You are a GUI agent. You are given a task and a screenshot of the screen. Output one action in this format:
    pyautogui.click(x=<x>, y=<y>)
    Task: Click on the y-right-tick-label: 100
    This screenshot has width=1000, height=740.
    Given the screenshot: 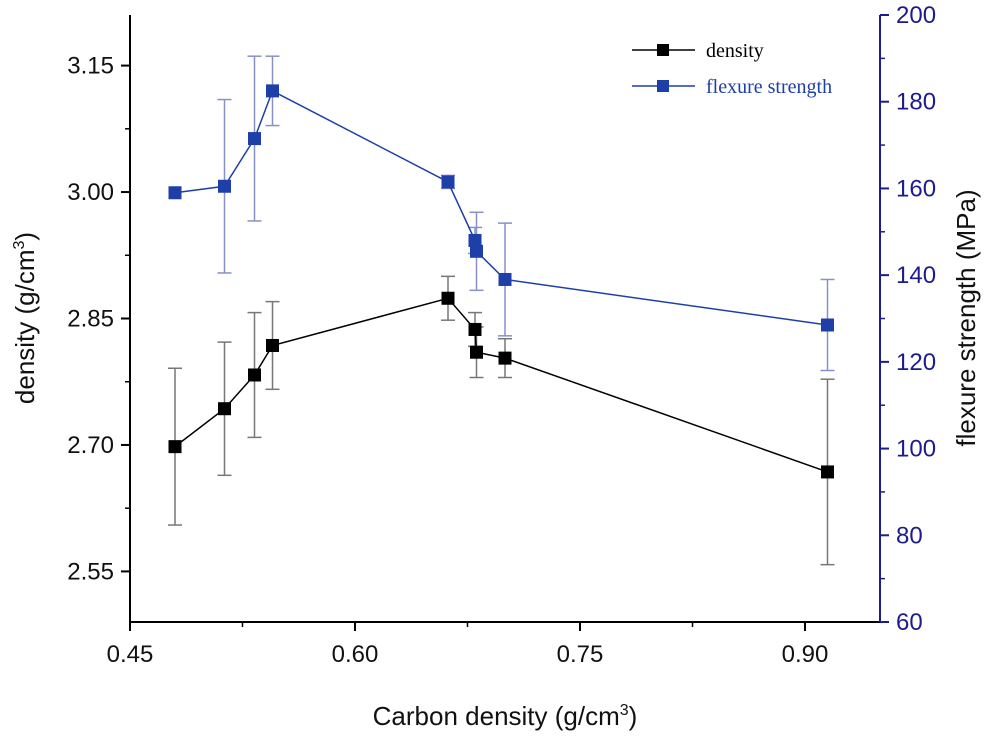 What is the action you would take?
    pyautogui.click(x=916, y=449)
    